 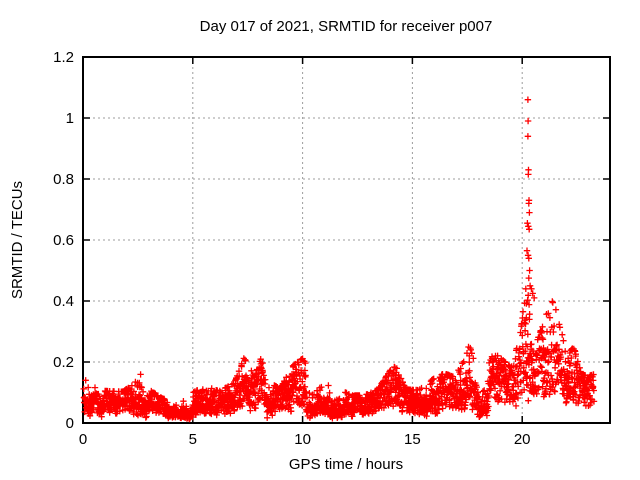 What do you see at coordinates (70, 118) in the screenshot?
I see `y-tick-label: 1` at bounding box center [70, 118].